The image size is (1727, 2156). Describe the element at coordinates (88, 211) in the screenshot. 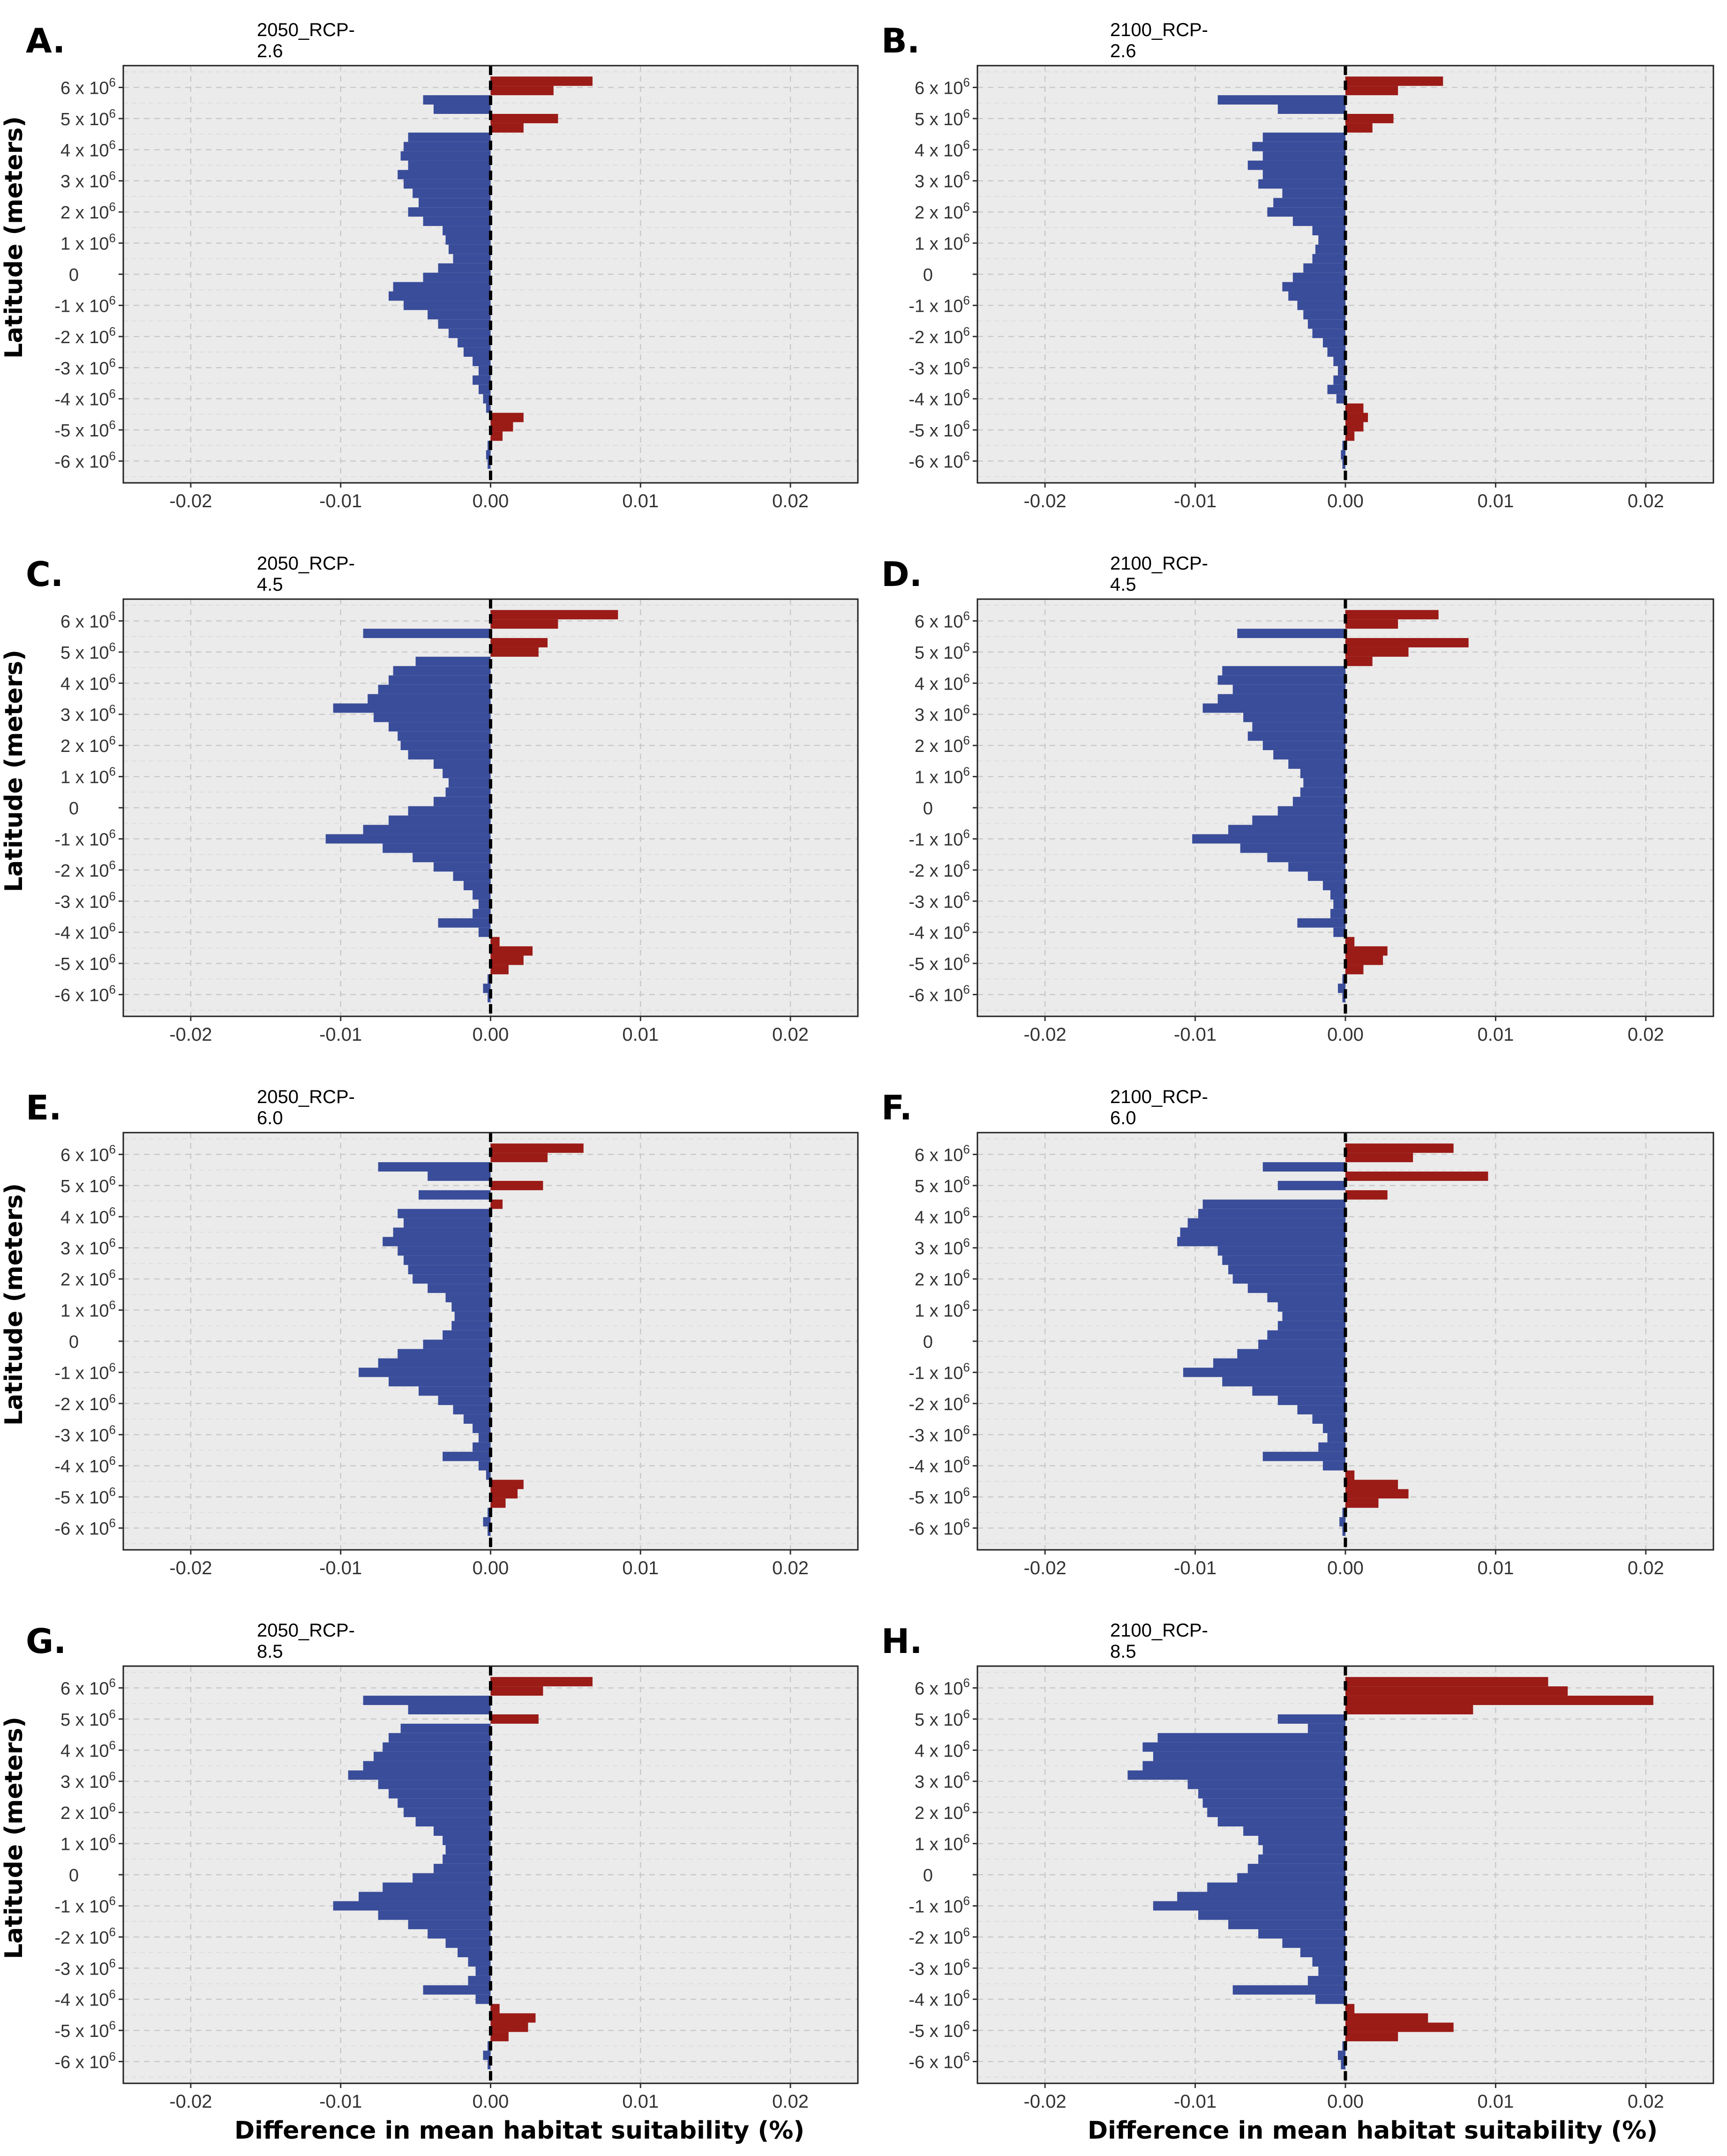

I see `y-tick-label: 2 x 10⁶` at that location.